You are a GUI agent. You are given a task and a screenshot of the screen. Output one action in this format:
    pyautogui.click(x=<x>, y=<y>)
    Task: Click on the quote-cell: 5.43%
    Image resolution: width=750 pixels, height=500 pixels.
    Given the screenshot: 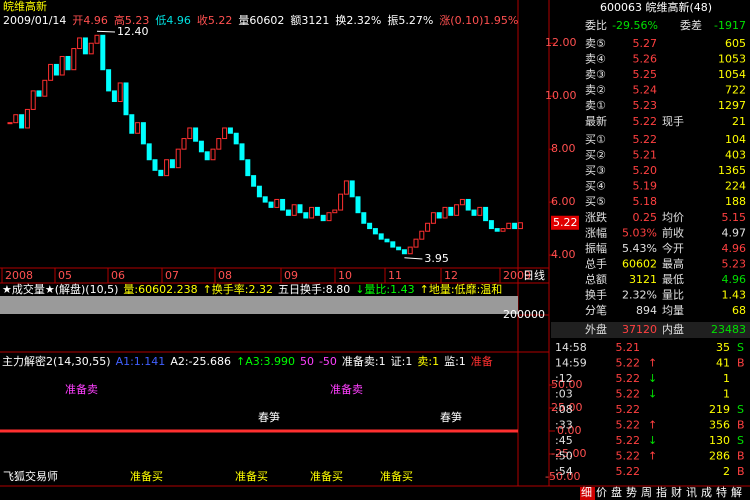 What is the action you would take?
    pyautogui.click(x=639, y=248)
    